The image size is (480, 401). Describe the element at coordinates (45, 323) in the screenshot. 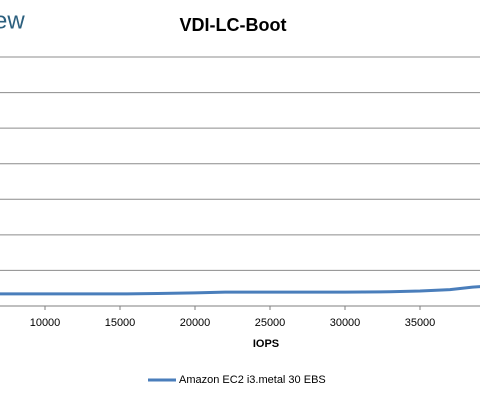

I see `x-tick-label: 10000` at that location.